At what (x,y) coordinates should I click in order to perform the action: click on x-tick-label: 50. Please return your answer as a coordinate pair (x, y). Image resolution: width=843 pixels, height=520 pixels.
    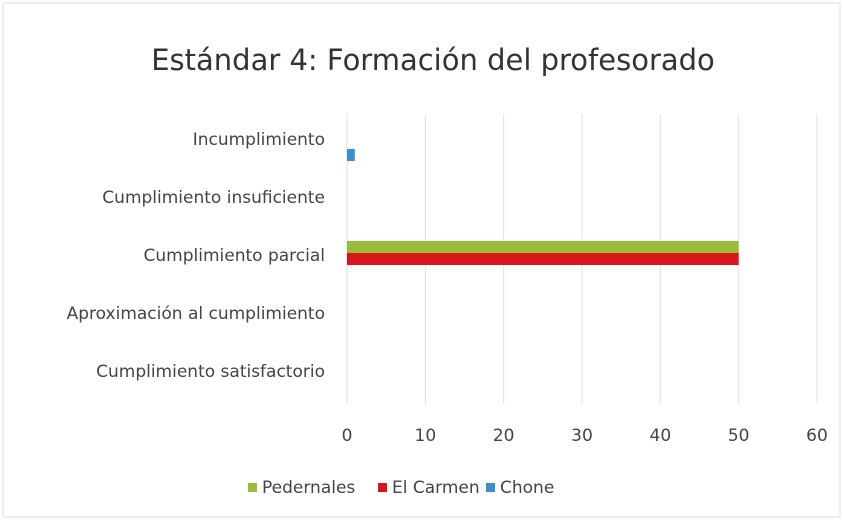
    Looking at the image, I should click on (739, 436).